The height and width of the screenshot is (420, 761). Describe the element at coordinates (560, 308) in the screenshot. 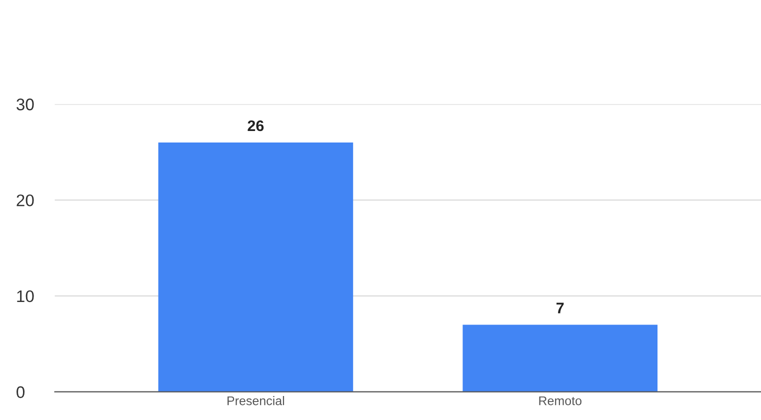

I see `data-label: 7` at that location.